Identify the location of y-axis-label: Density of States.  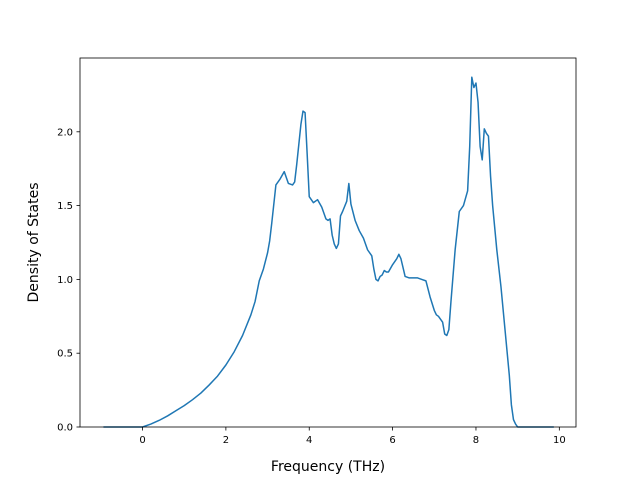
(34, 243).